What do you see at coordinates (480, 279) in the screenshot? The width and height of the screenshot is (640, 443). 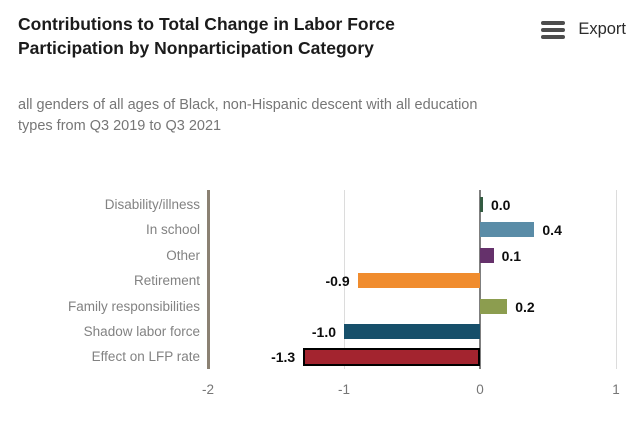 I see `zero-baseline` at bounding box center [480, 279].